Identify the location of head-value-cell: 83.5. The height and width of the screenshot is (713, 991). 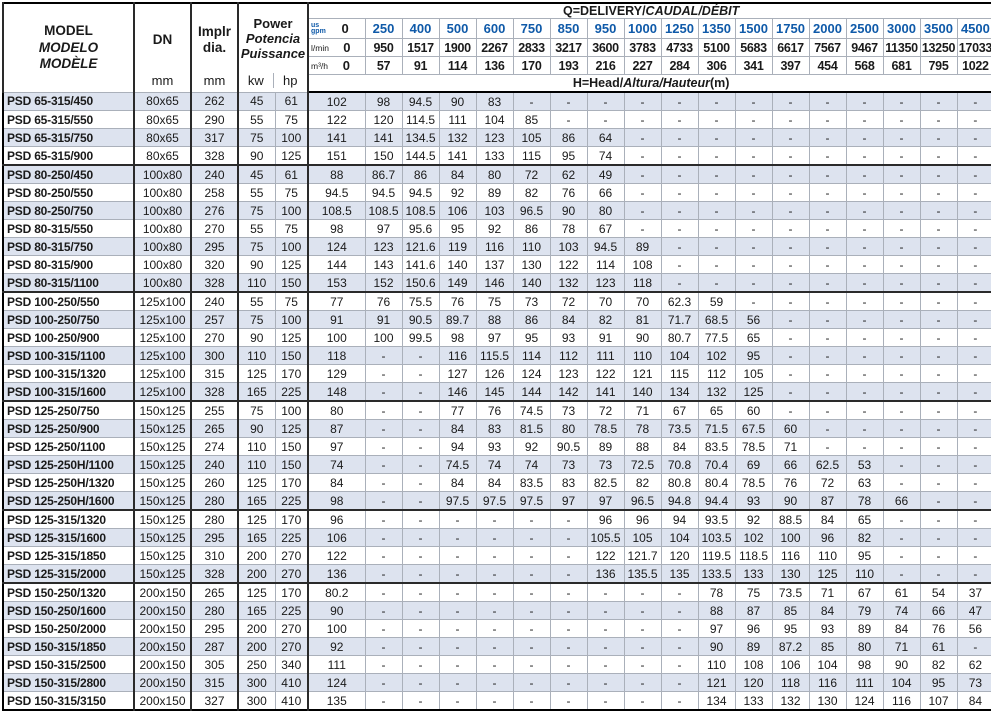
(532, 482).